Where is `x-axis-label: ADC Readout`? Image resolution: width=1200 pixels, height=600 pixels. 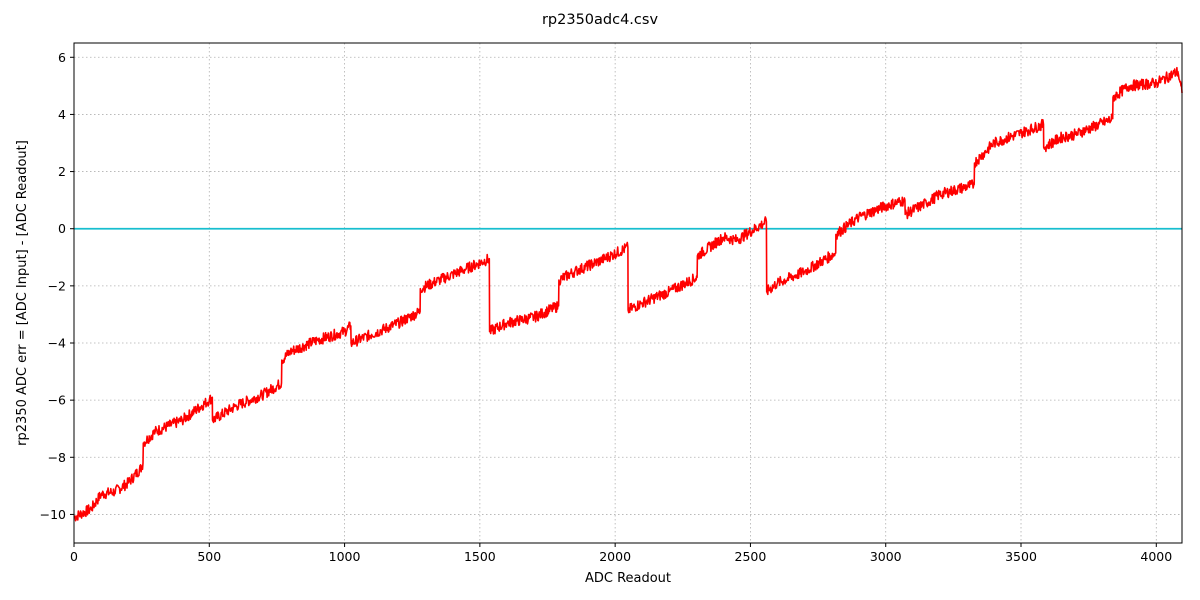 x-axis-label: ADC Readout is located at coordinates (628, 578).